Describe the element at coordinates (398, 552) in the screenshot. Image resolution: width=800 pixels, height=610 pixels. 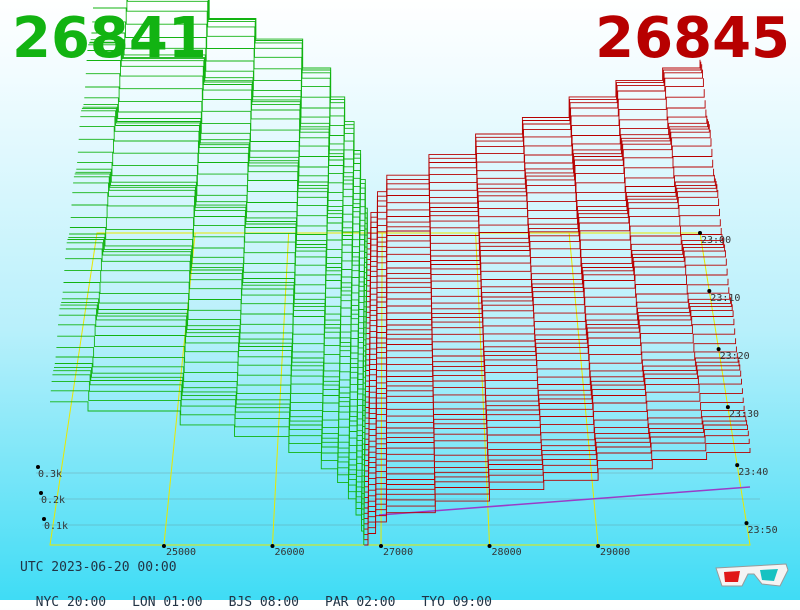
I see `price-tick-label: 27000` at that location.